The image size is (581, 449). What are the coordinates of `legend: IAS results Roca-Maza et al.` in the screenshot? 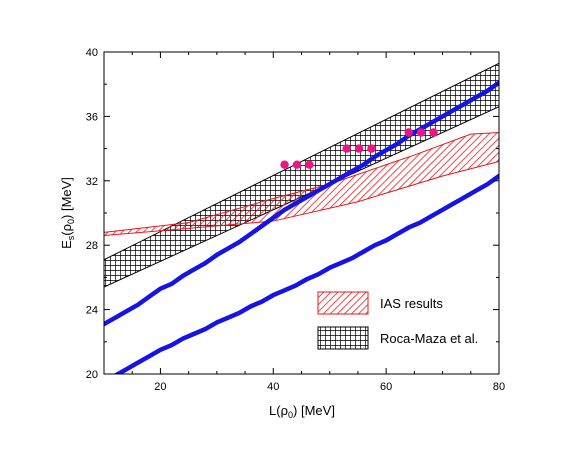 It's located at (397, 320).